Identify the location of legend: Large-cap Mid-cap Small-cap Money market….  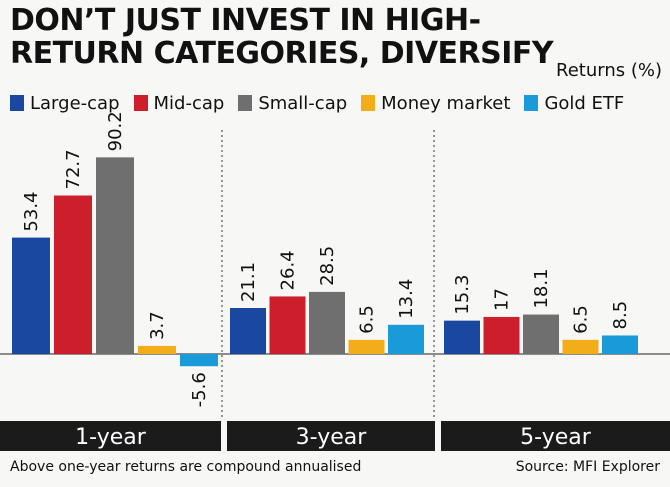
(324, 103).